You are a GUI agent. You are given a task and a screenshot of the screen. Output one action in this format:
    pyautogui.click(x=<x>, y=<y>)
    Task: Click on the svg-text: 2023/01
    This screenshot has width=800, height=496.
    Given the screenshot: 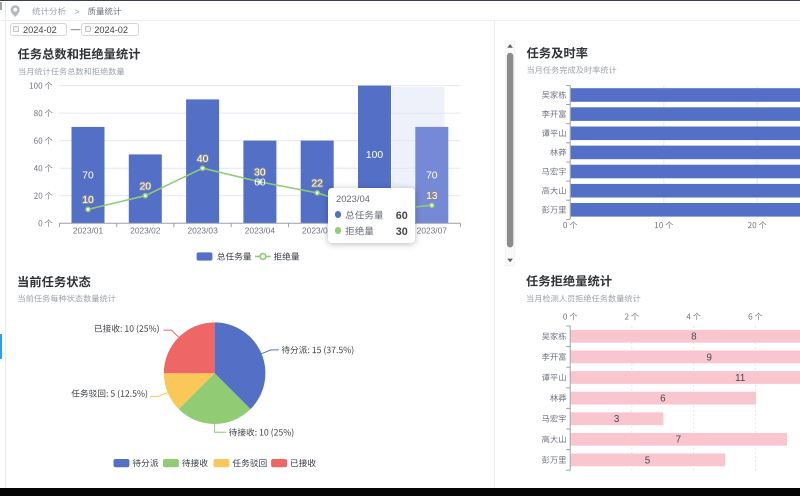 What is the action you would take?
    pyautogui.click(x=88, y=231)
    